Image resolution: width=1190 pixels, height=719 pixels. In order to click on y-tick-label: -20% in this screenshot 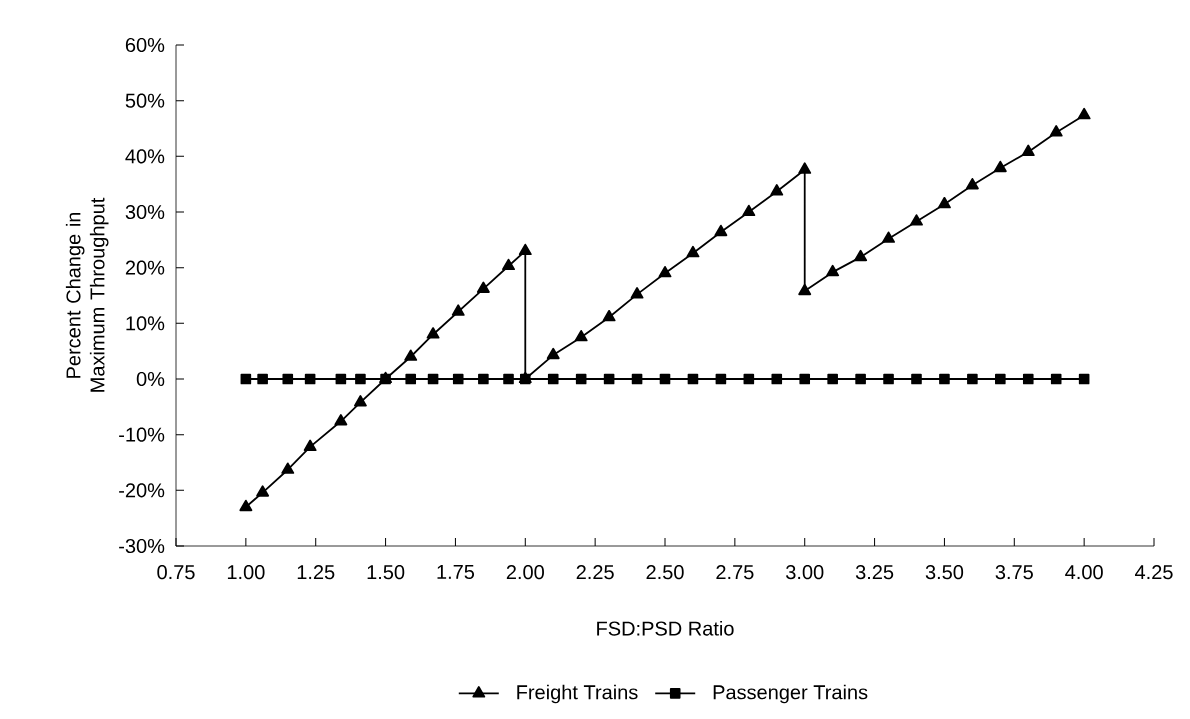, I will do `click(142, 490)`.